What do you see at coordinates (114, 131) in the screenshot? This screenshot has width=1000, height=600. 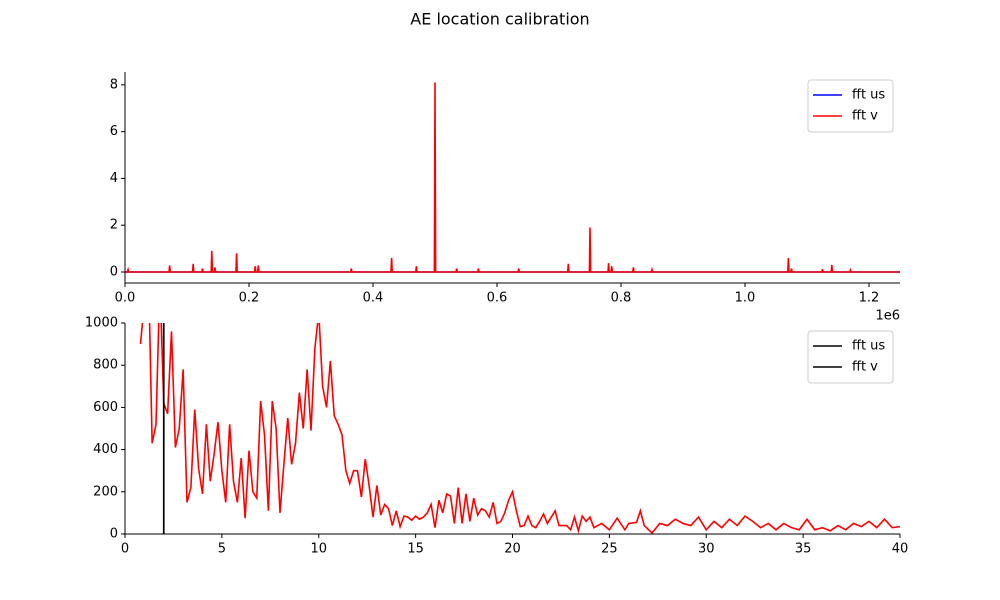 I see `y-tick-label: 6` at bounding box center [114, 131].